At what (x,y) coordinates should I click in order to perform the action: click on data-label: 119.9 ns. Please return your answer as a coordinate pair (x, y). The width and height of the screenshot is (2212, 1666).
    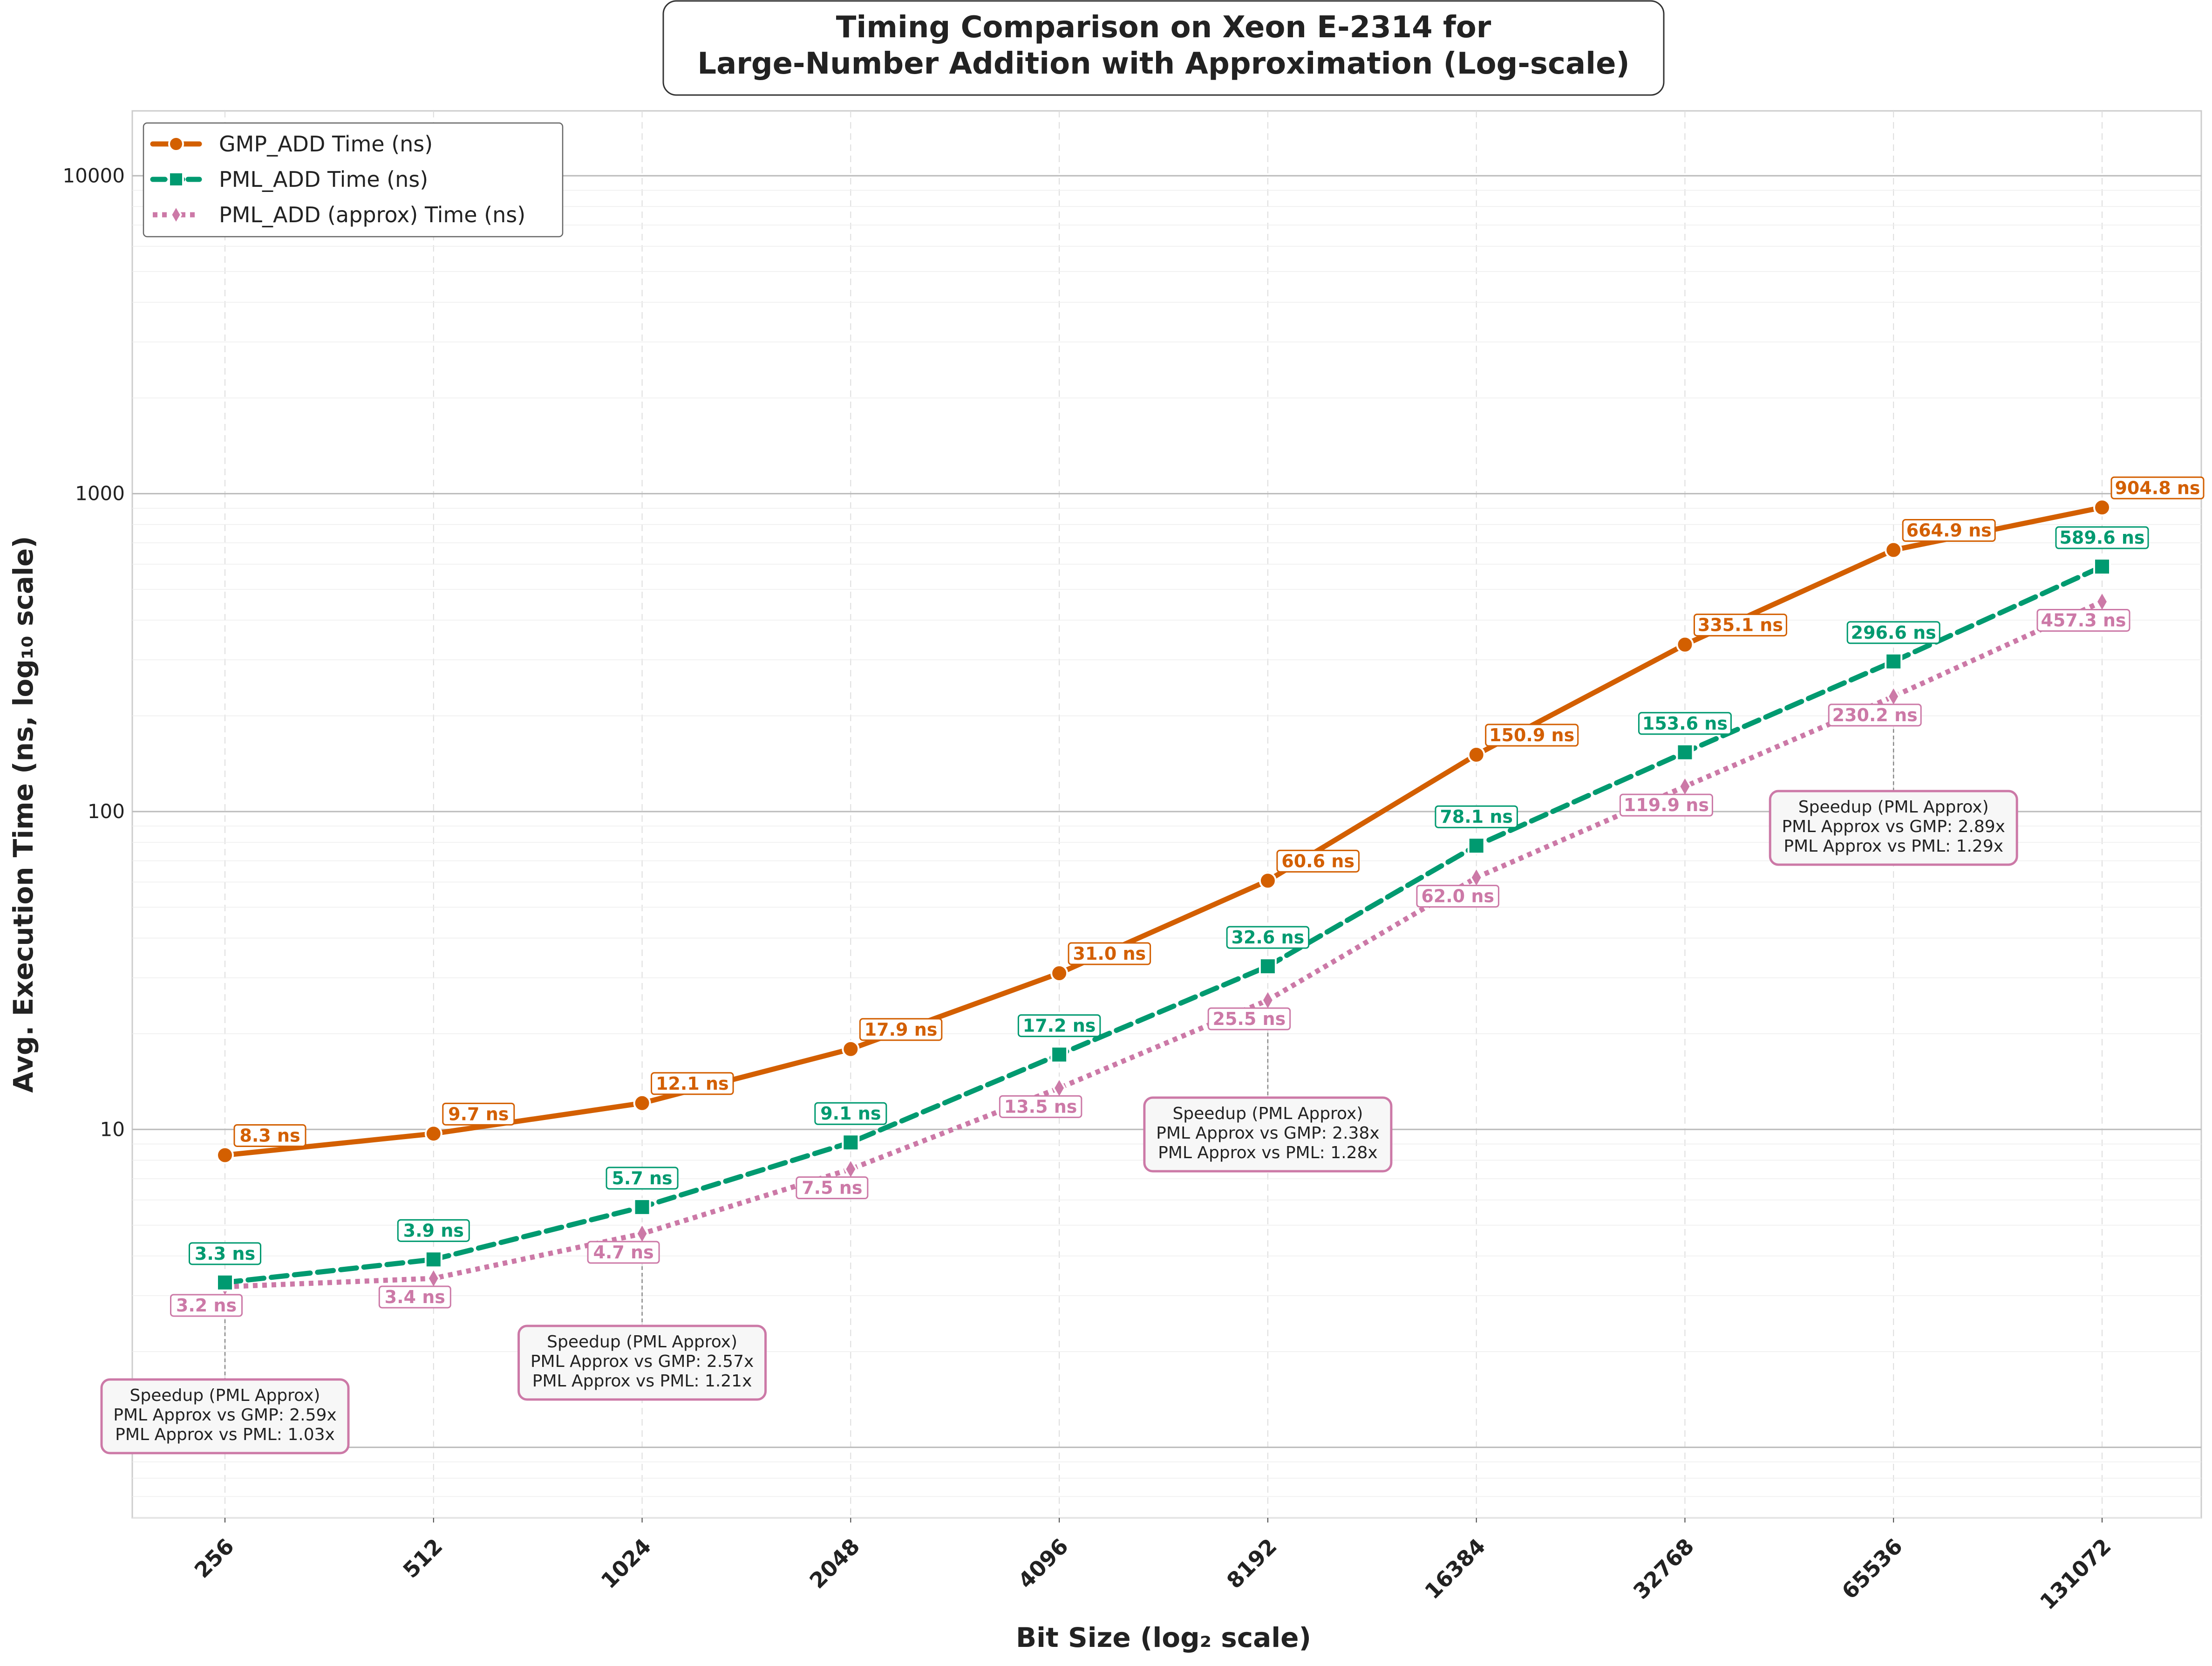
    Looking at the image, I should click on (1666, 805).